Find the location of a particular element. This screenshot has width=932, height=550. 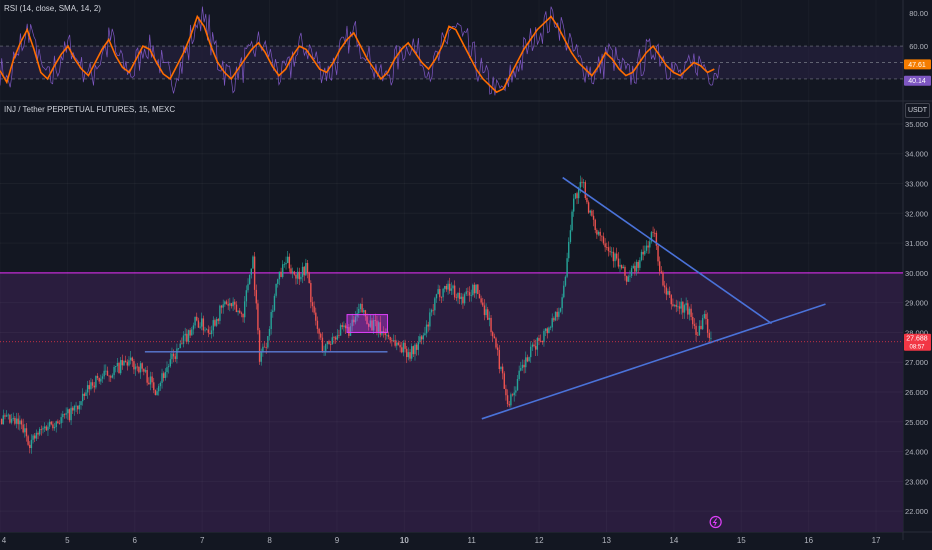

time-tick-label: 5 is located at coordinates (67, 540).